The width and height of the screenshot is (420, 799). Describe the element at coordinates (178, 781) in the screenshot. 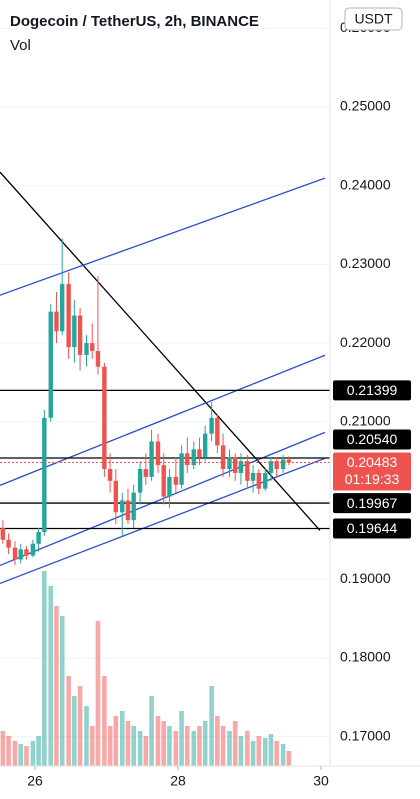

I see `x-tick-label: 28` at that location.